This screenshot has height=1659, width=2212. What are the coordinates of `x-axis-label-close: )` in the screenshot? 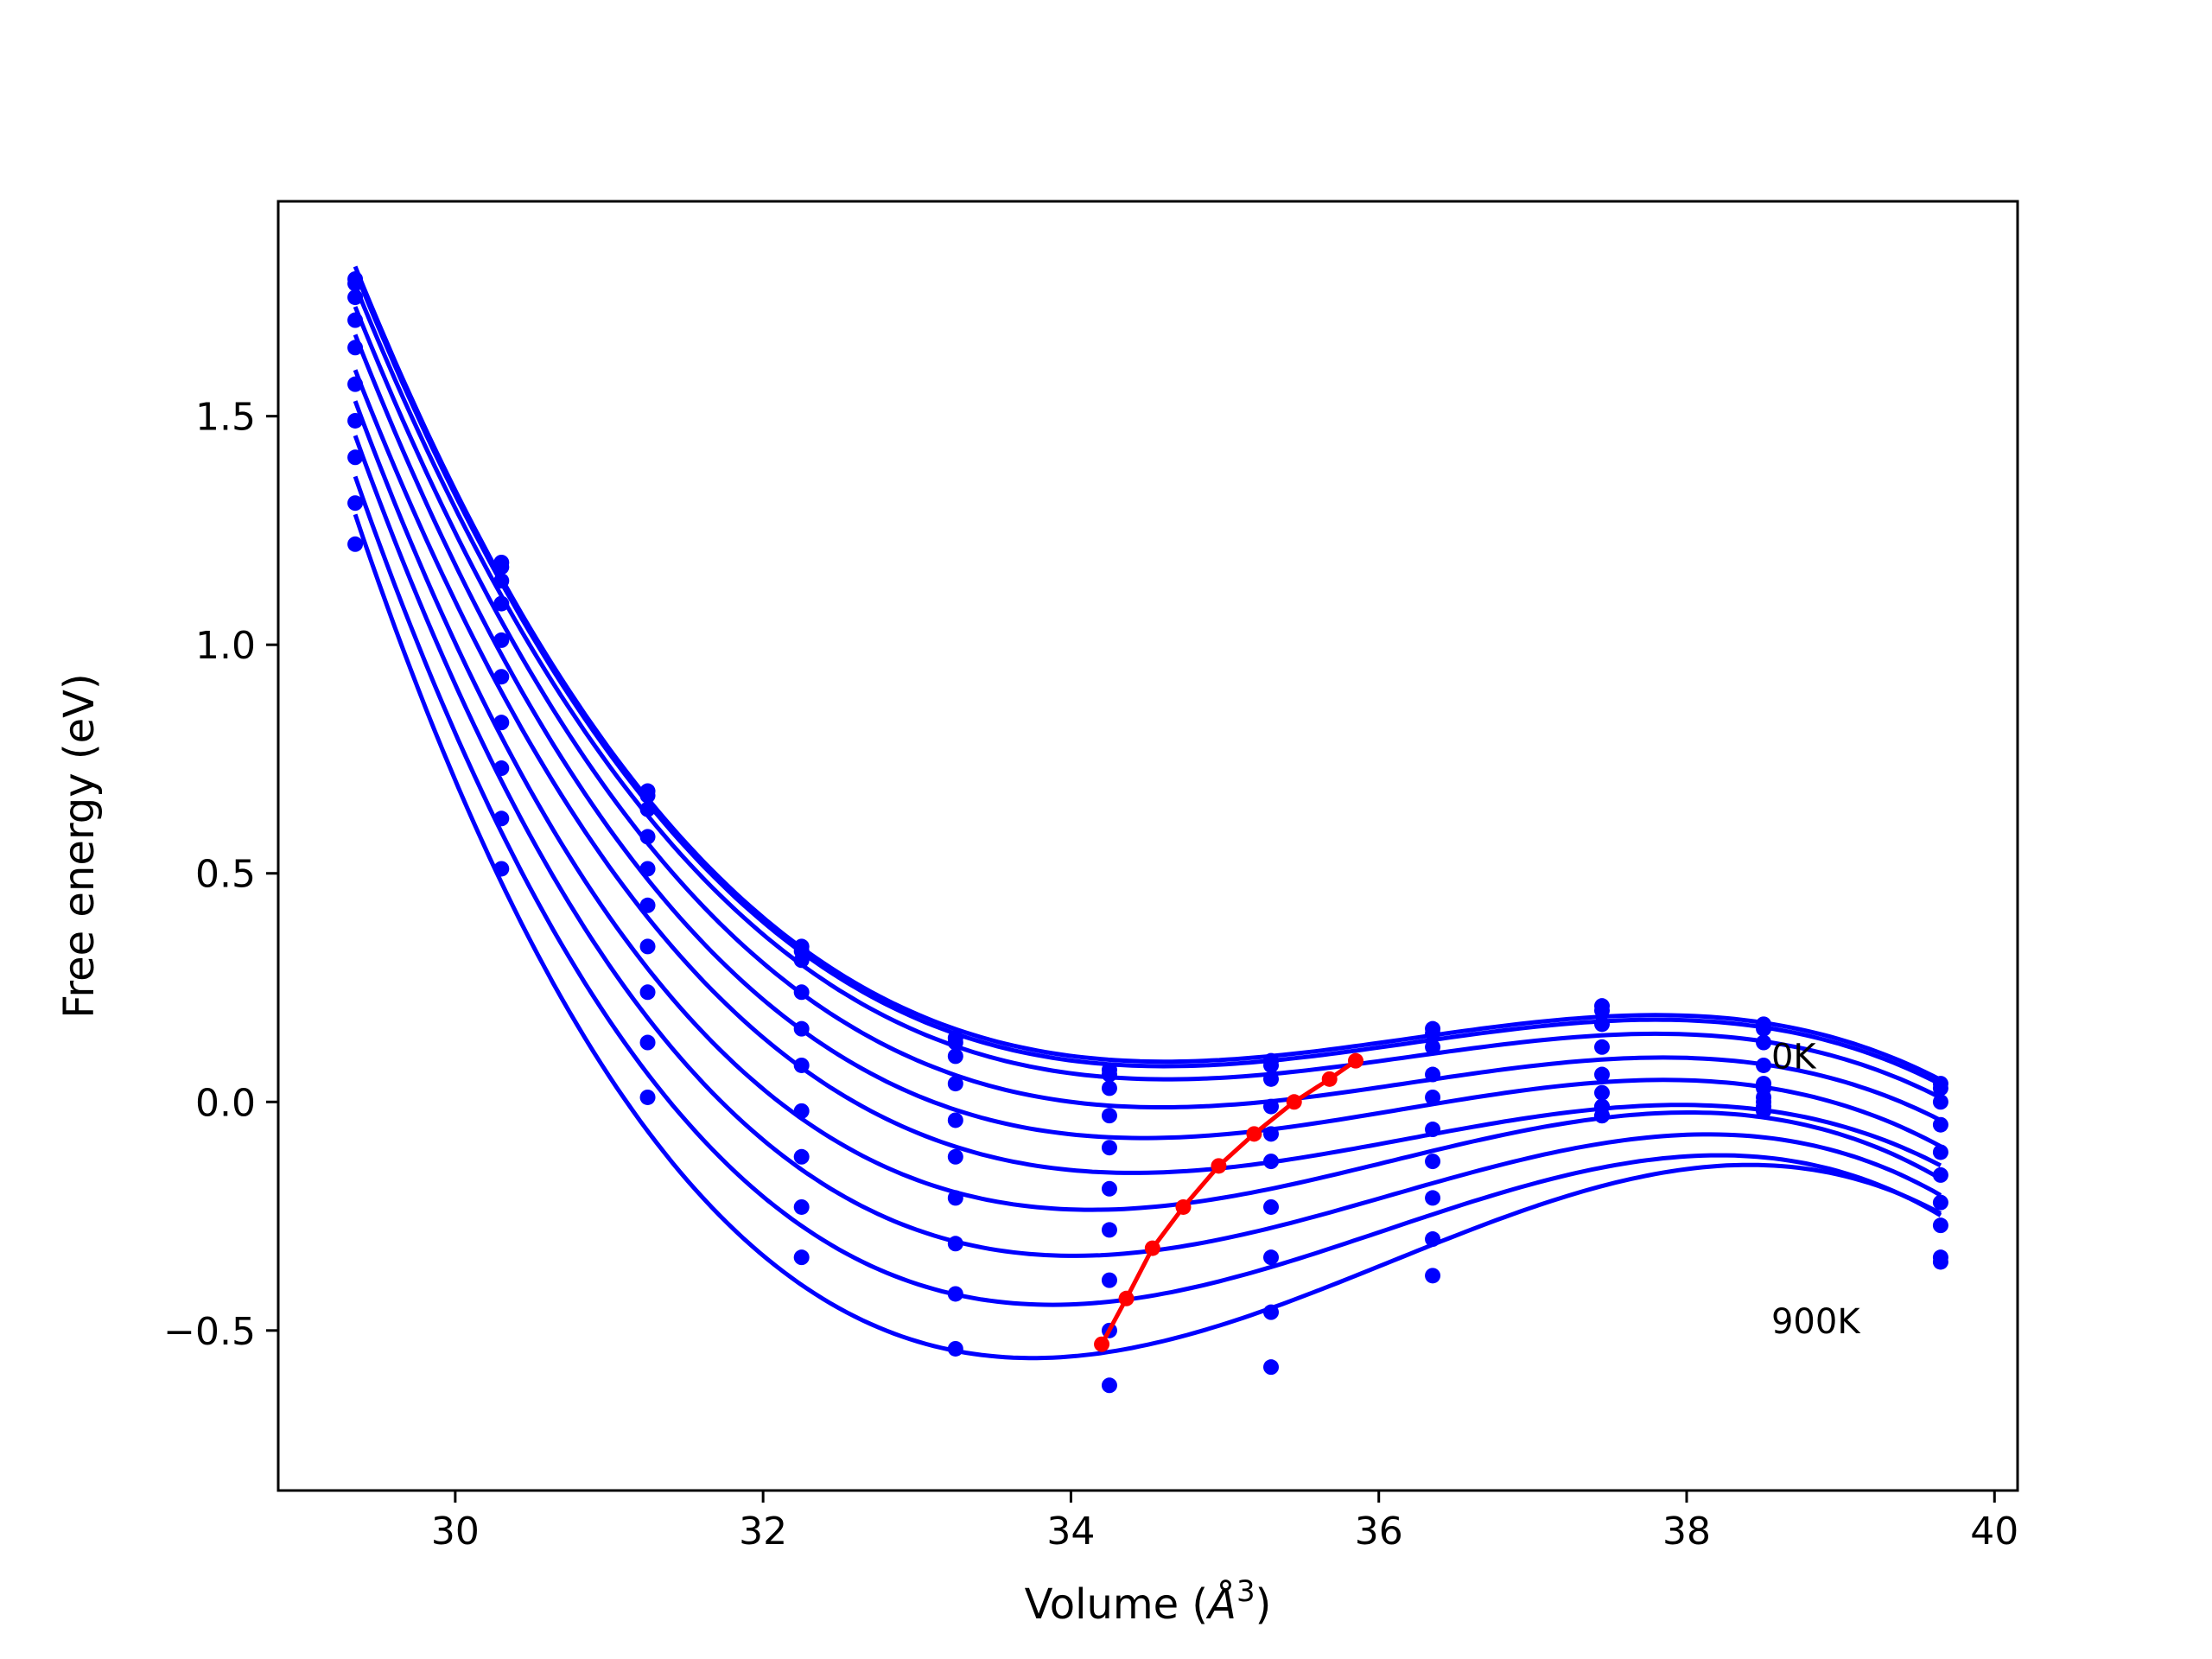 It's located at (1263, 1604).